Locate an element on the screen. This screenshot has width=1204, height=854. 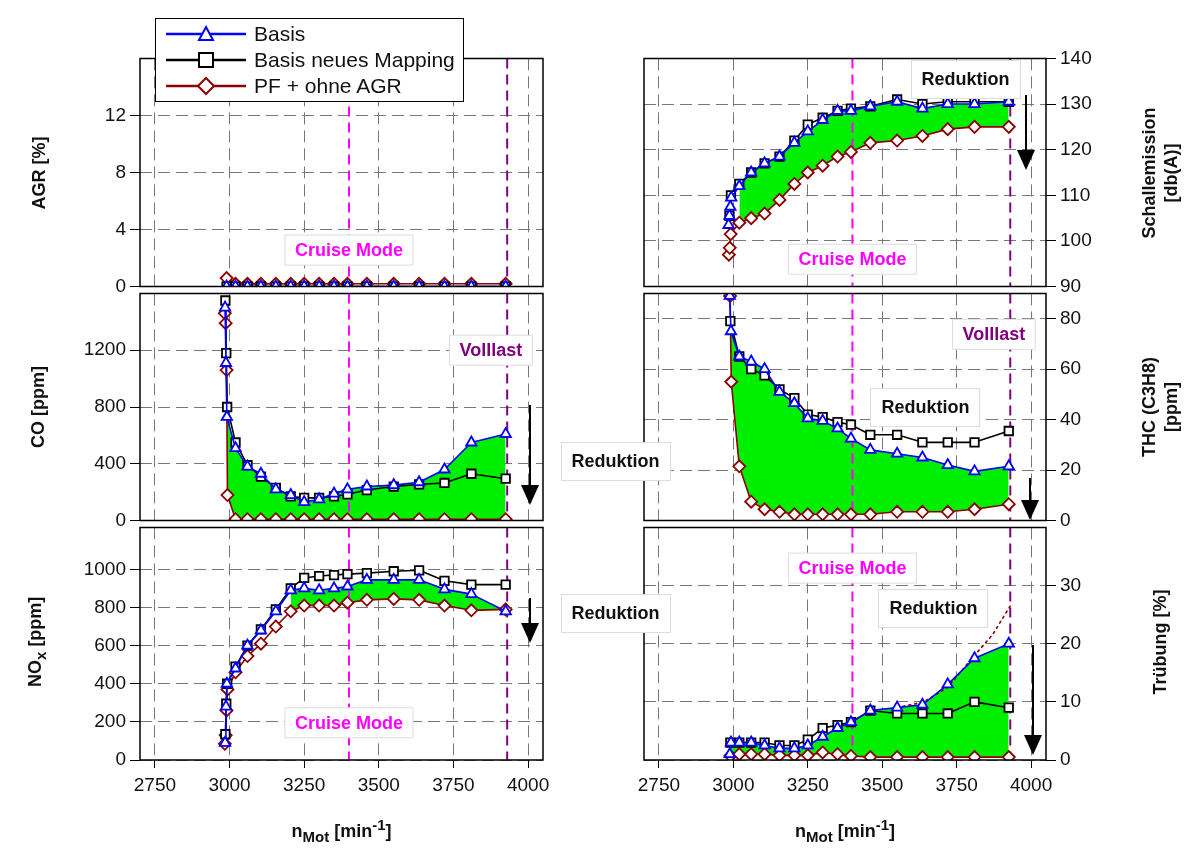
y-tick-label: 200 is located at coordinates (110, 721).